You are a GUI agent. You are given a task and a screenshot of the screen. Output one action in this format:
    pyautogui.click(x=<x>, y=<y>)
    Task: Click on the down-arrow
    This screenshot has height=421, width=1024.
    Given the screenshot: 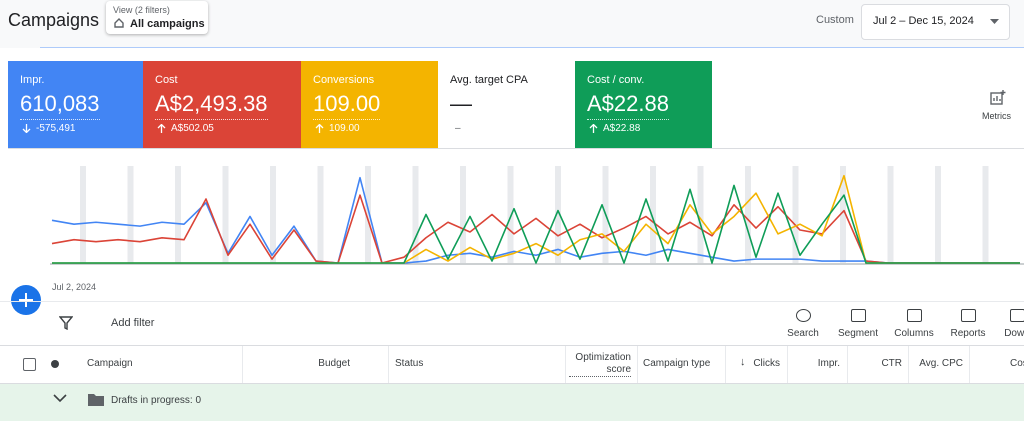 What is the action you would take?
    pyautogui.click(x=26, y=128)
    